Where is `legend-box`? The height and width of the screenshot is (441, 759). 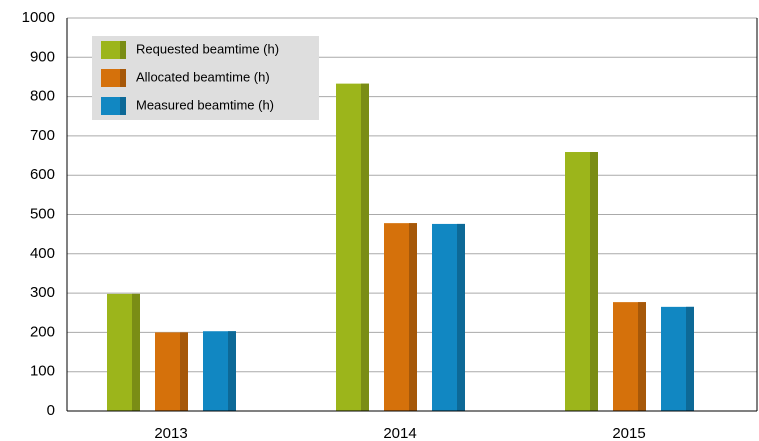
legend-box is located at coordinates (205, 78).